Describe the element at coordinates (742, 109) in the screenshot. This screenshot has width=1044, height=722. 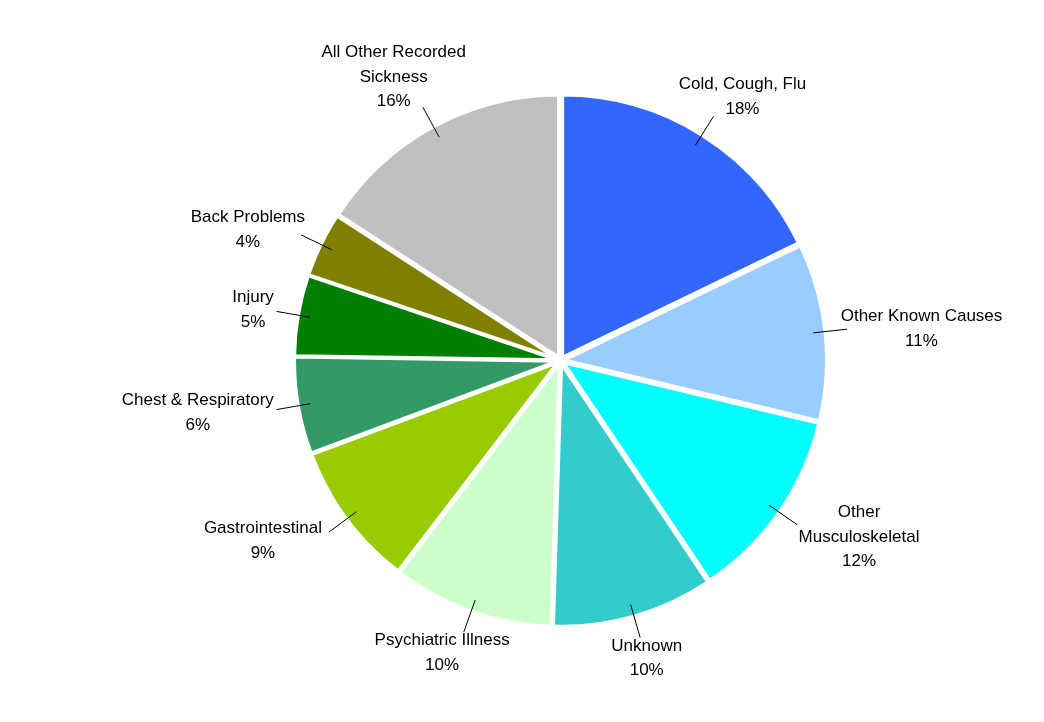
I see `data-label: 18%` at that location.